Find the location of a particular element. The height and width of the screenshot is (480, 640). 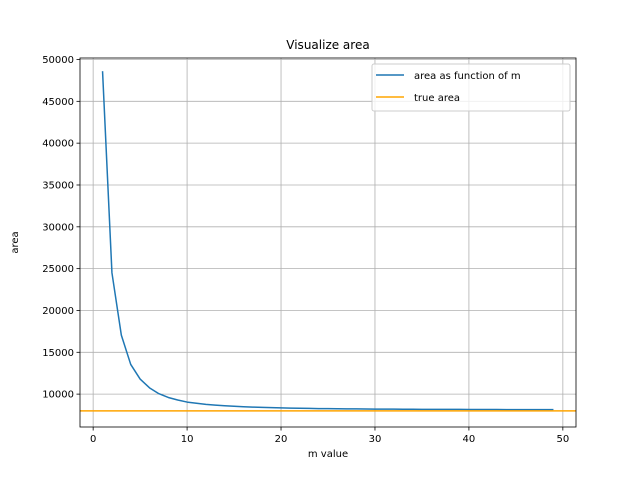

chart-title: Visualize area is located at coordinates (327, 45).